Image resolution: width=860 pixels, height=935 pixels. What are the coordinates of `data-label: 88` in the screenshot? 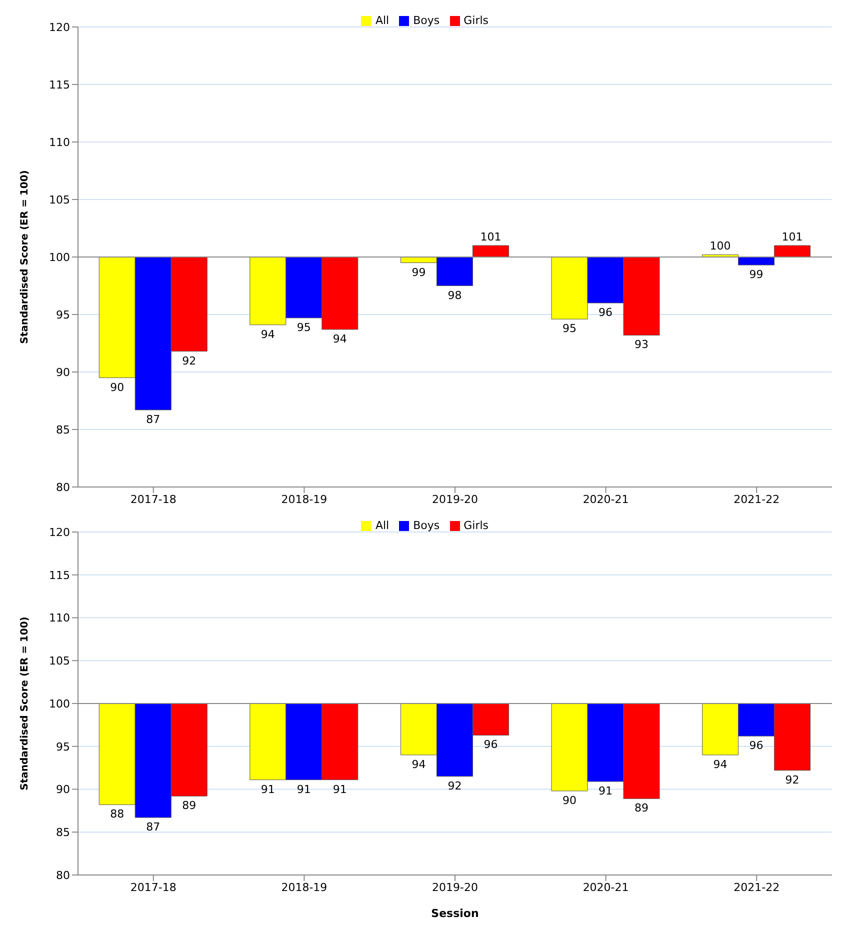 It's located at (117, 814).